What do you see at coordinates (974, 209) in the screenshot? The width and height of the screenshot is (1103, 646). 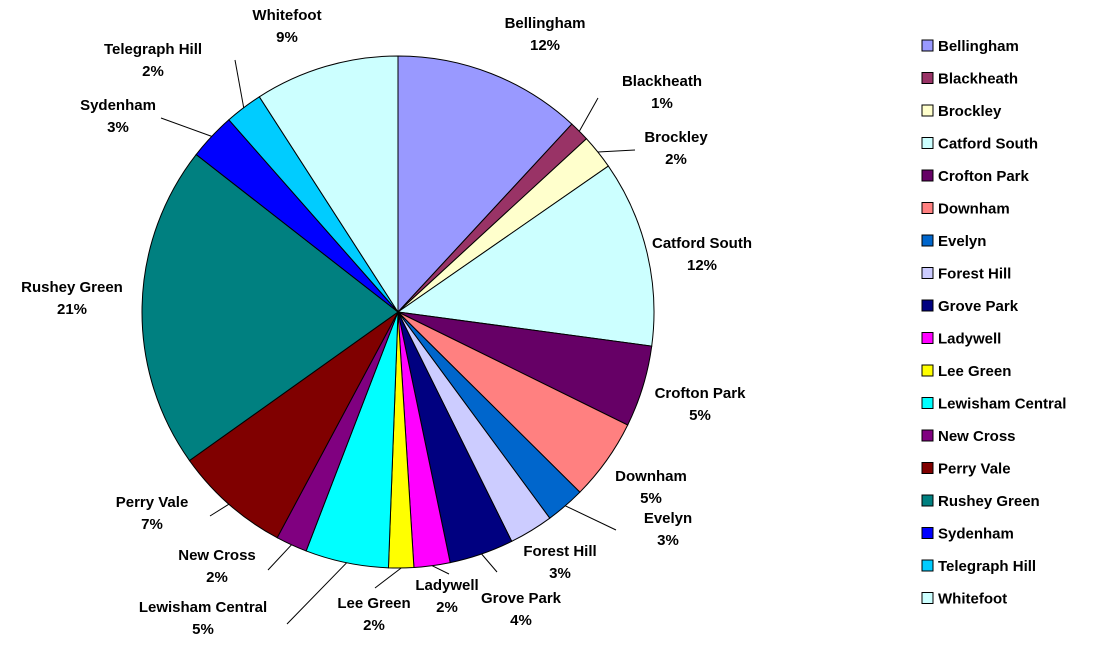 I see `legend-label: Downham` at bounding box center [974, 209].